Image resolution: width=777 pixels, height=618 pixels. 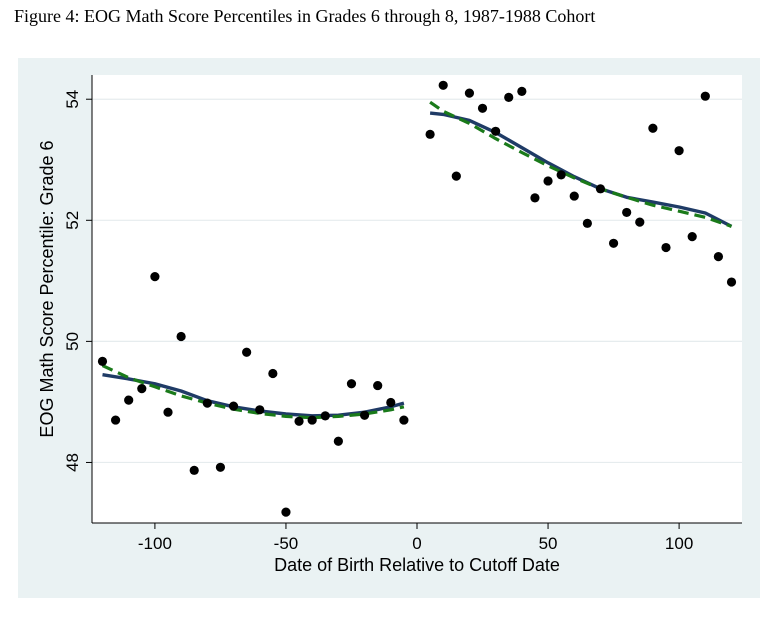 I want to click on y-tick-label: 52, so click(x=72, y=220).